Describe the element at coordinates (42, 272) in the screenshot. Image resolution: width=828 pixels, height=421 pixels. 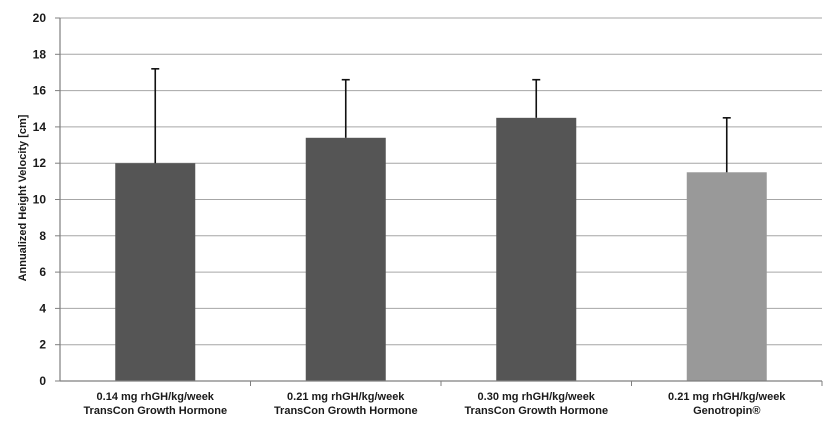
I see `y-tick-label: 6` at that location.